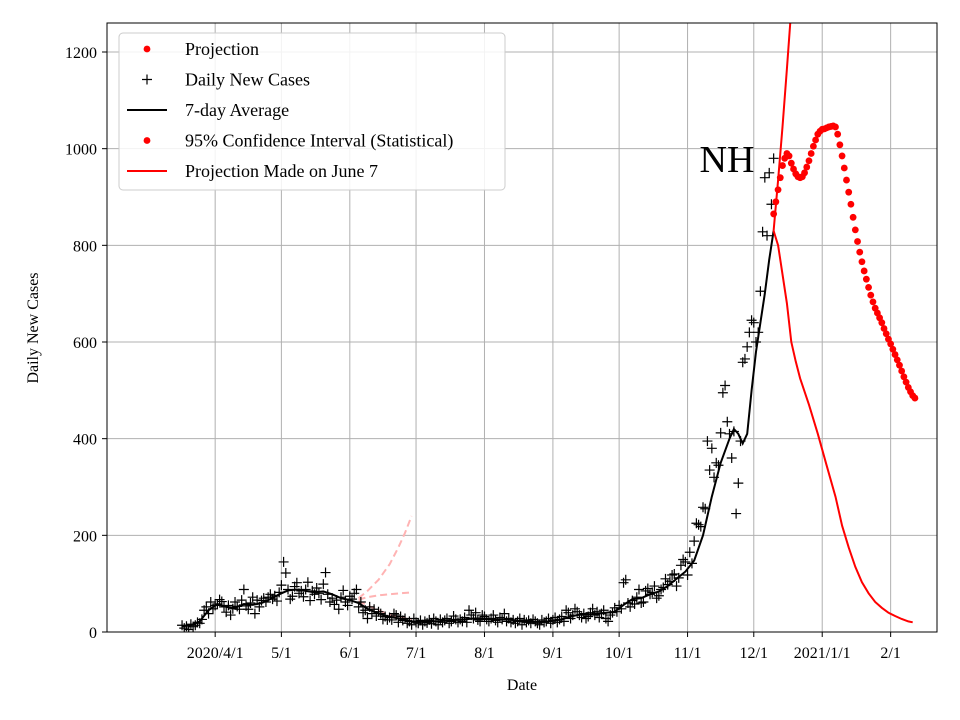  I want to click on x-tick-label: 7/1, so click(416, 653).